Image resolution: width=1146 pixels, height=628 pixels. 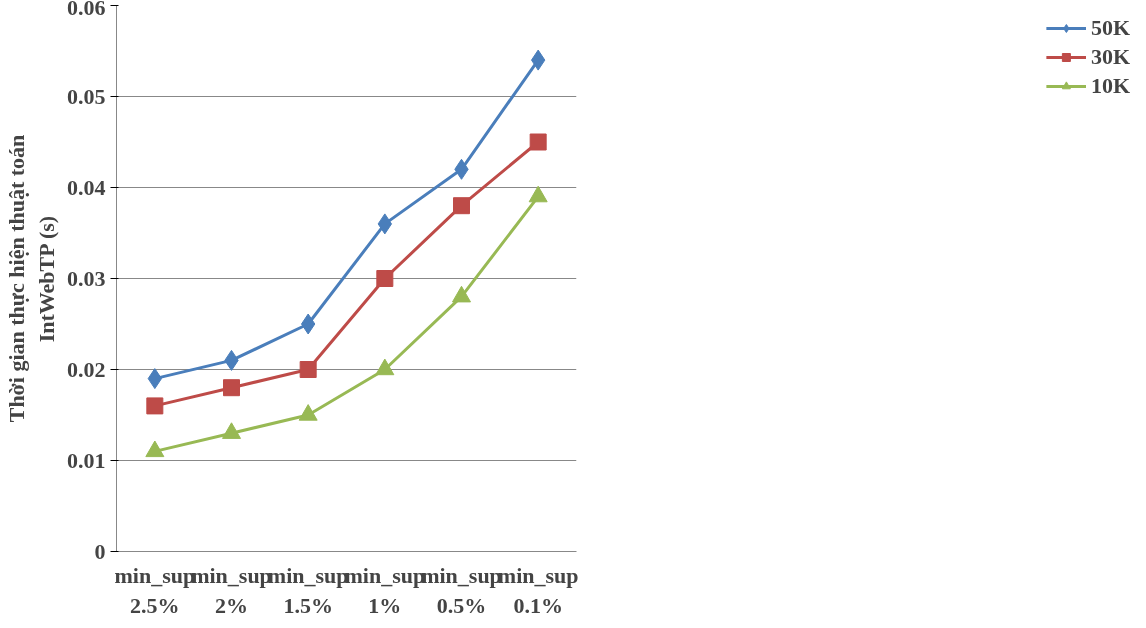 I want to click on y-tick-label: 0, so click(x=100, y=551).